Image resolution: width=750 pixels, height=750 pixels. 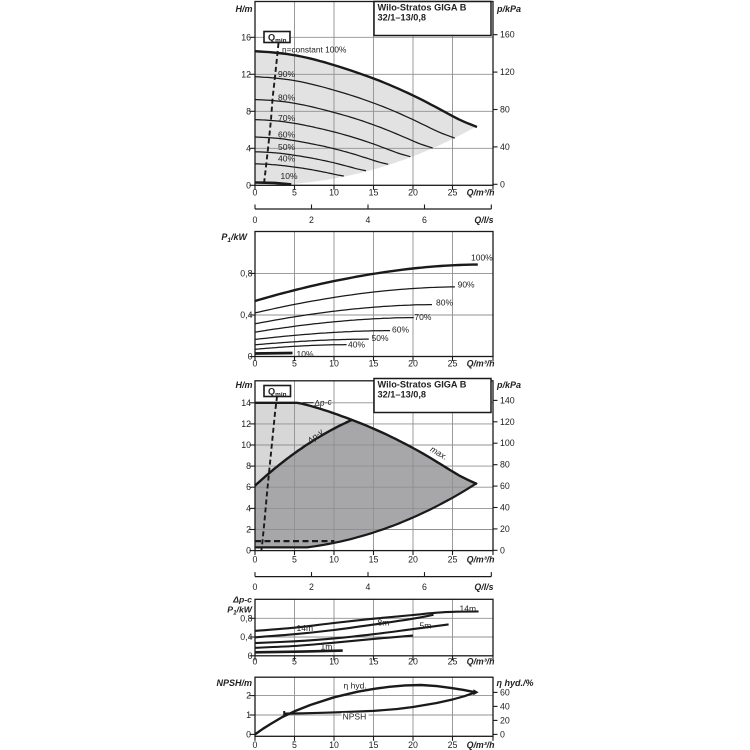 I want to click on svg-text: 16, so click(x=246, y=37).